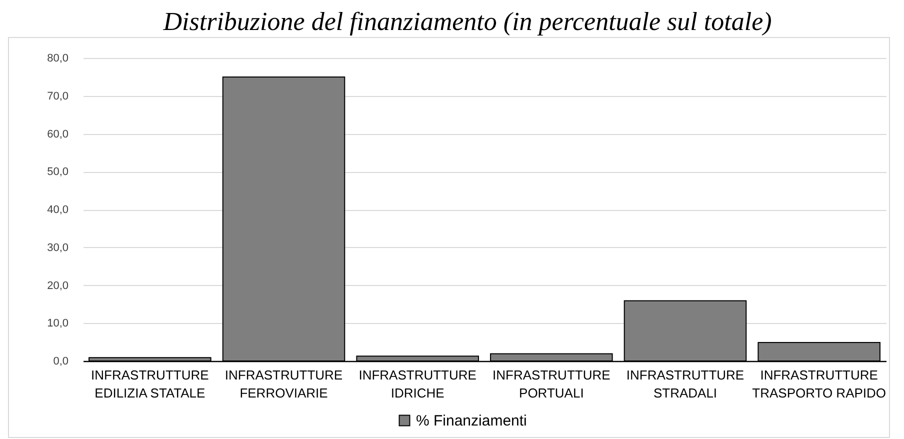 The height and width of the screenshot is (439, 904). Describe the element at coordinates (57, 248) in the screenshot. I see `y-tick-label: 30,0` at that location.